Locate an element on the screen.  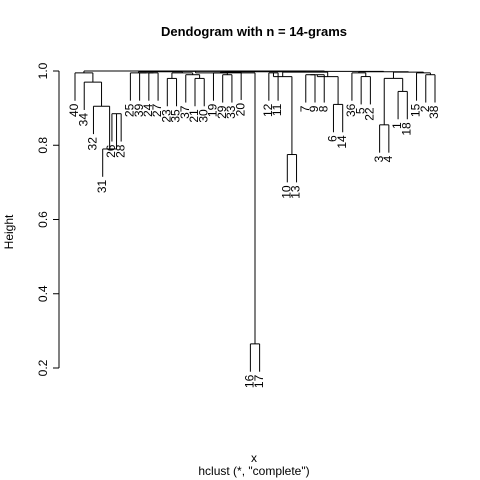
leaf-label: 2 is located at coordinates (425, 108).